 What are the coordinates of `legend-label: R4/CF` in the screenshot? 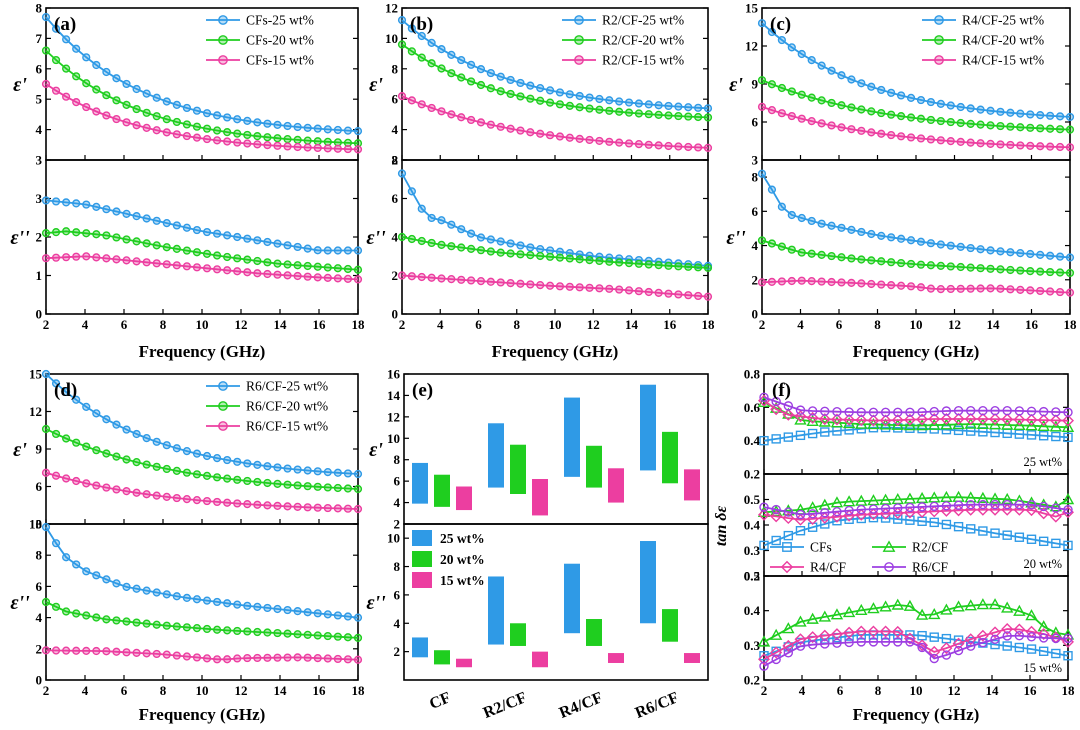 It's located at (828, 567).